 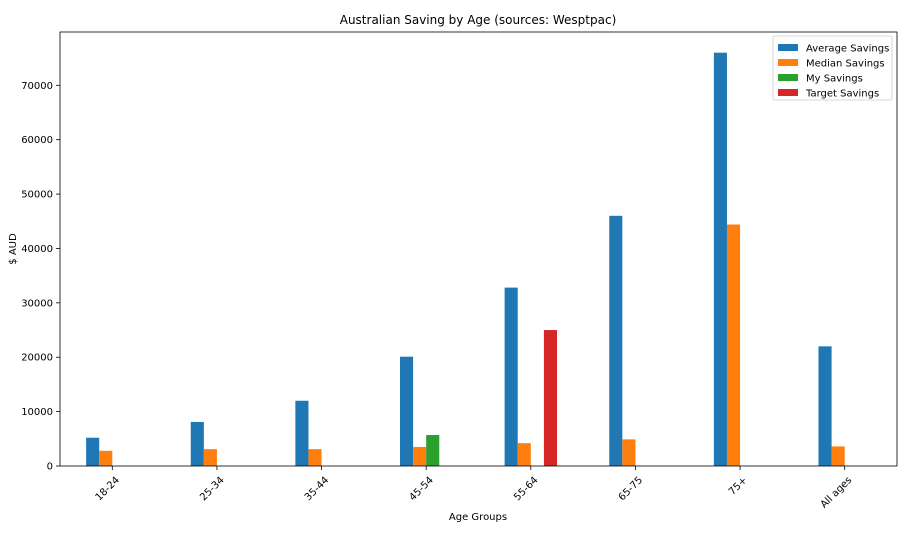 What do you see at coordinates (422, 489) in the screenshot?
I see `x-tick-label: 45-54` at bounding box center [422, 489].